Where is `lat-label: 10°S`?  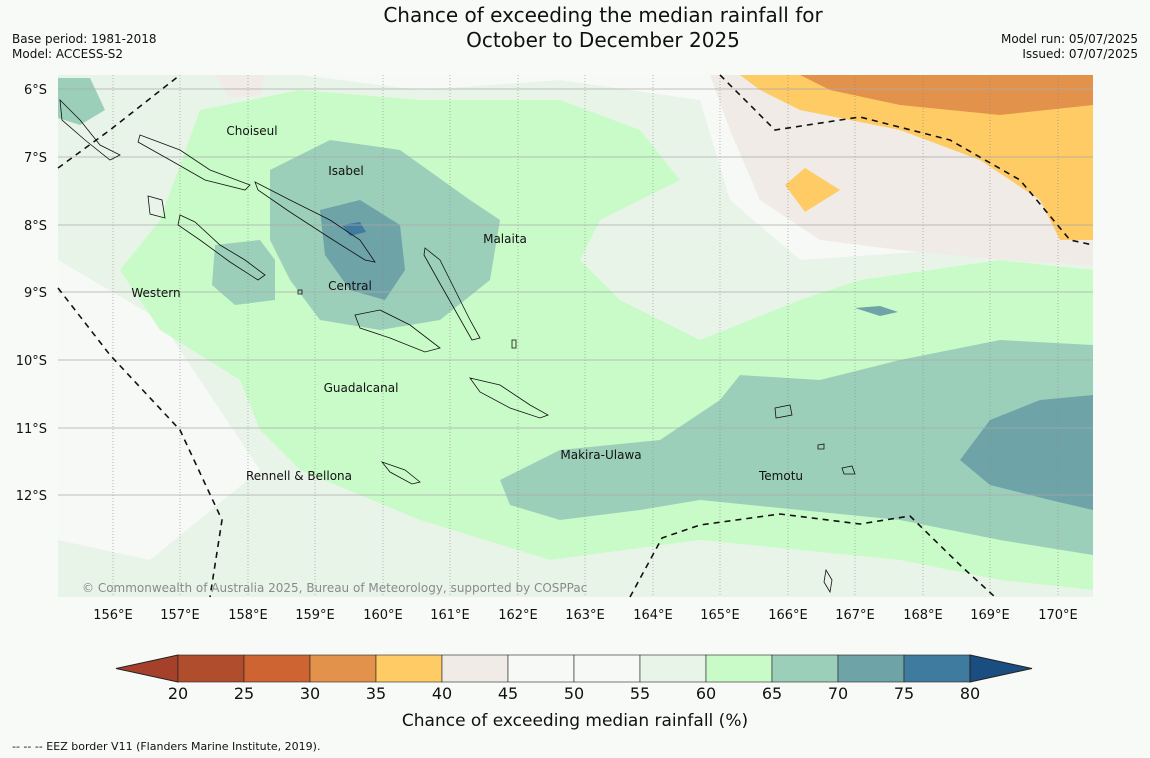
lat-label: 10°S is located at coordinates (31, 361).